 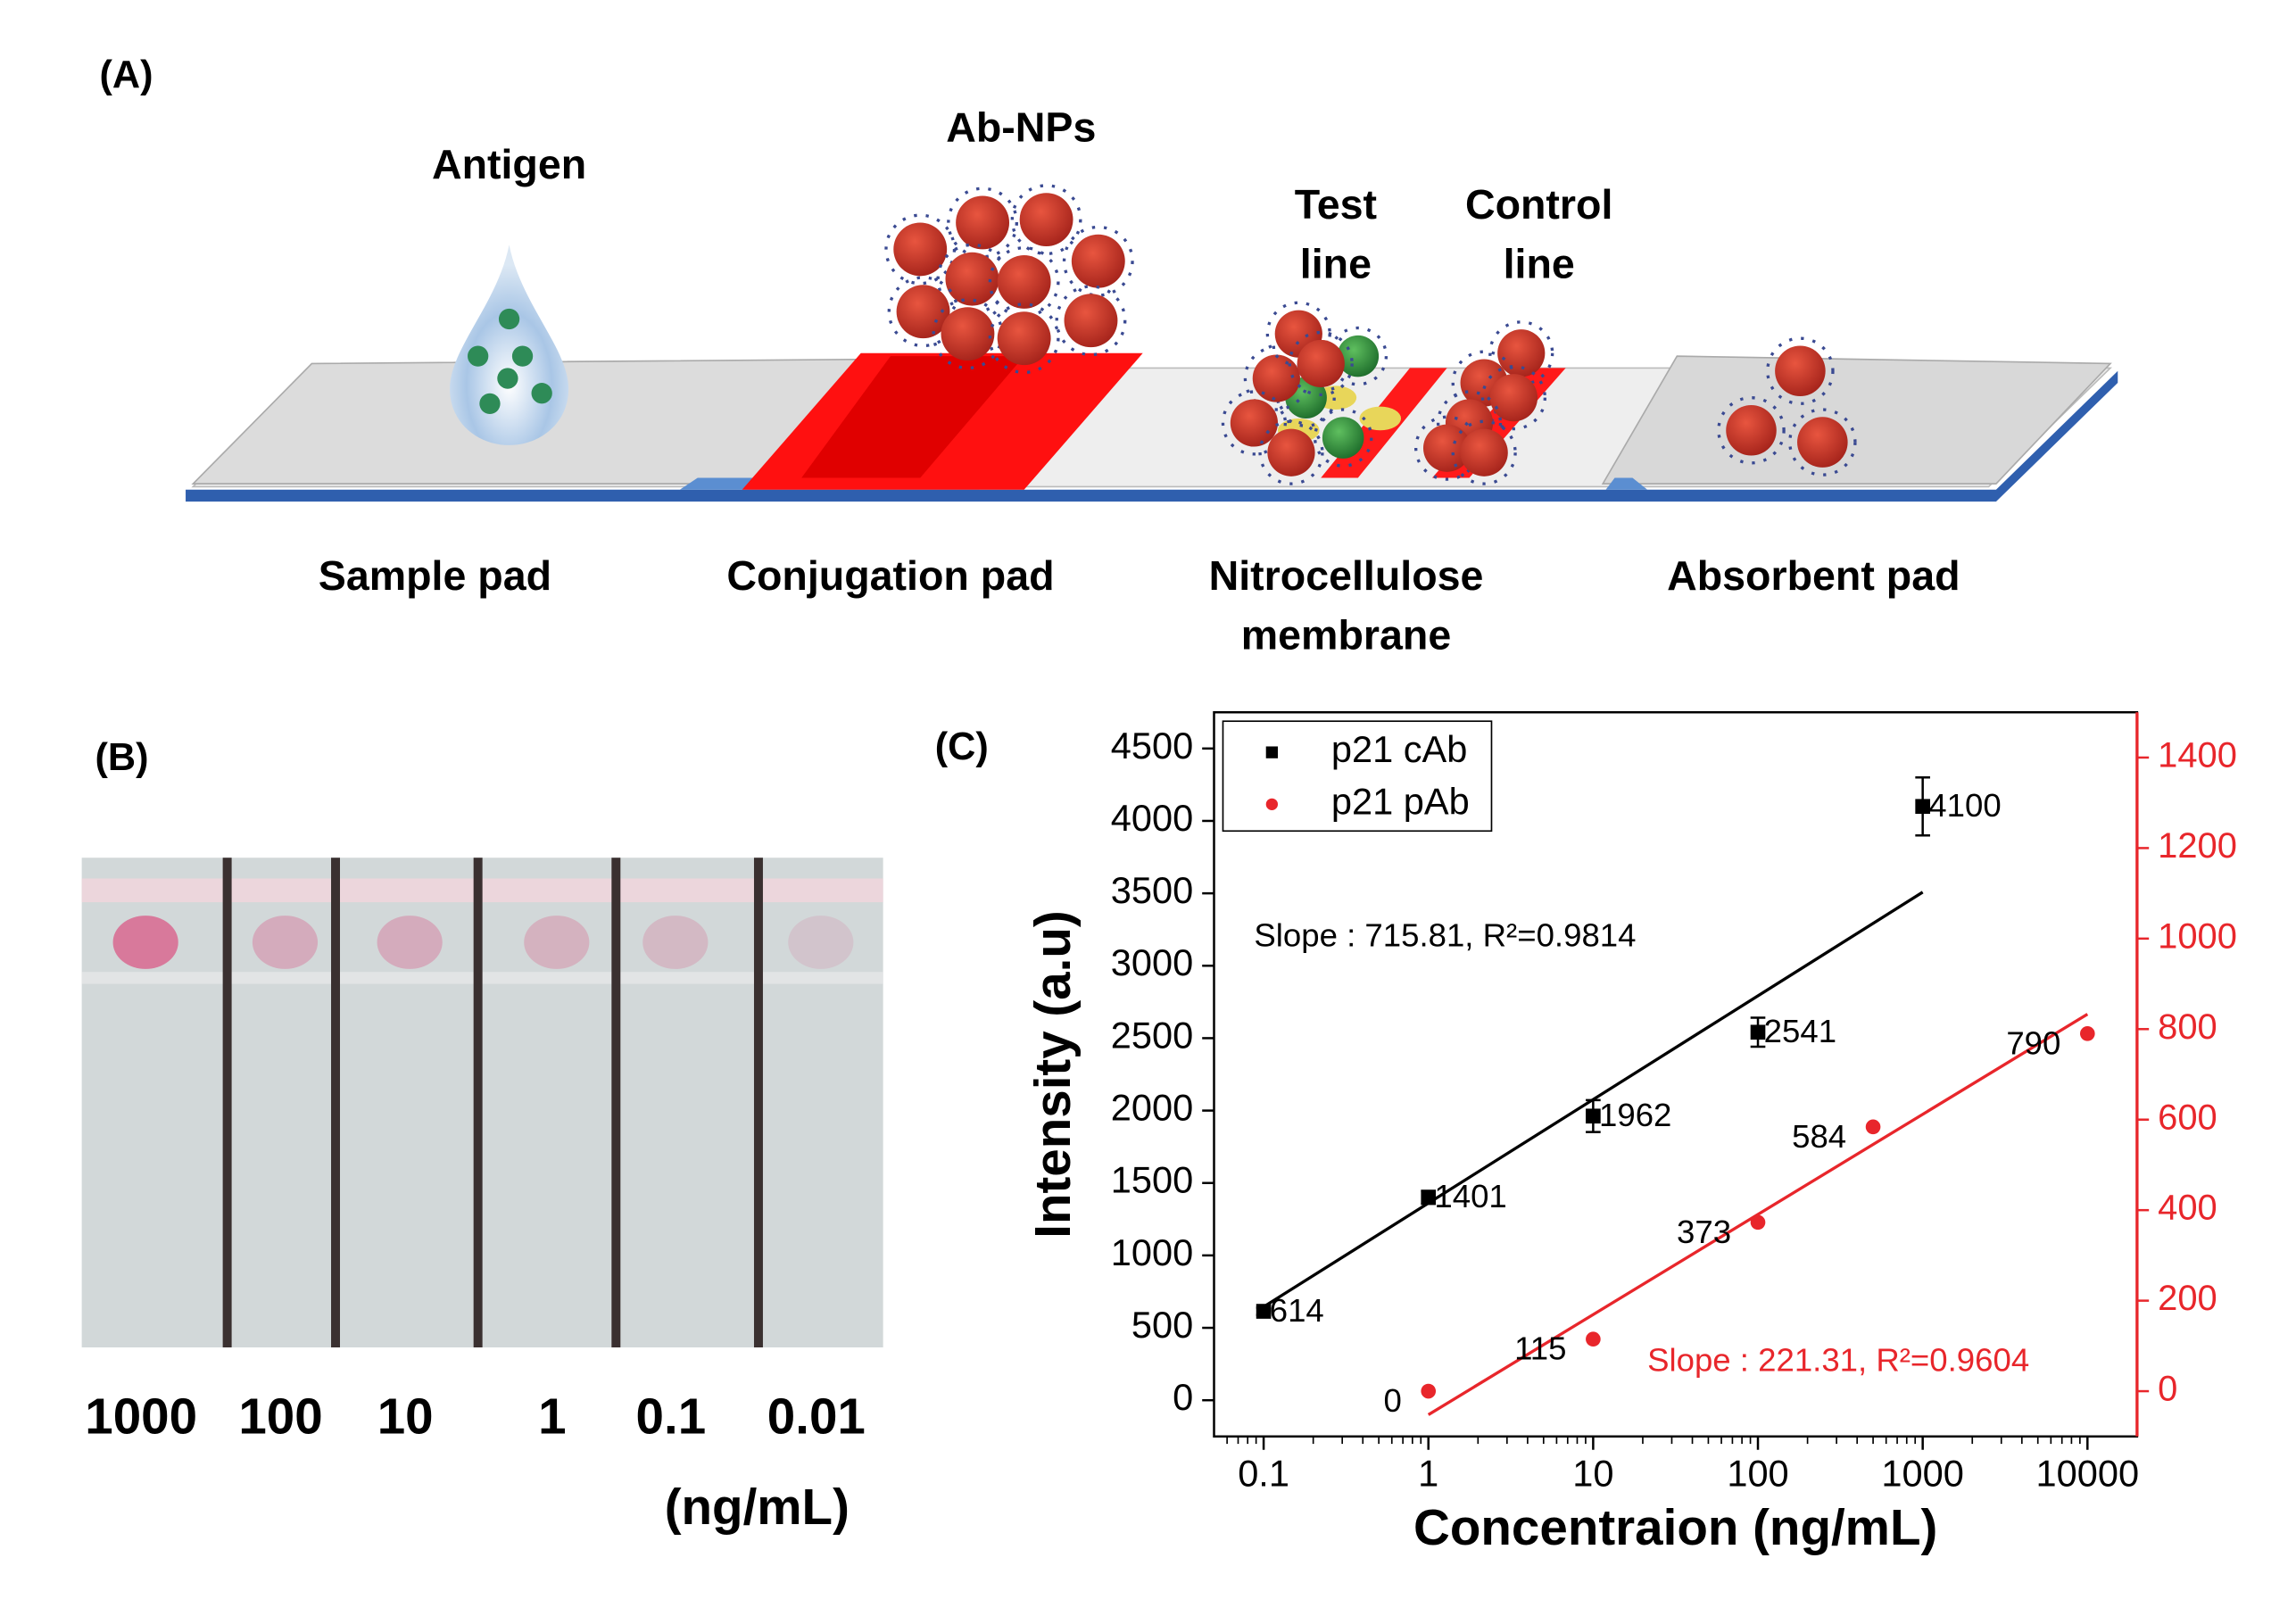 What do you see at coordinates (509, 164) in the screenshot?
I see `label: Antigen` at bounding box center [509, 164].